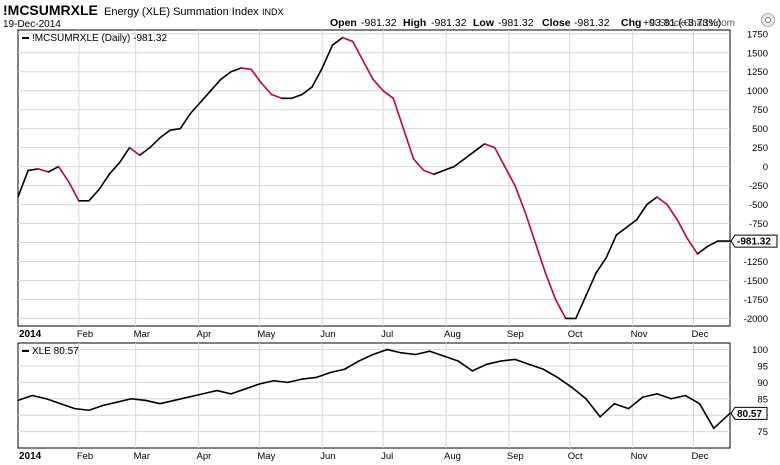  I want to click on y-tick-label: -1250, so click(756, 262).